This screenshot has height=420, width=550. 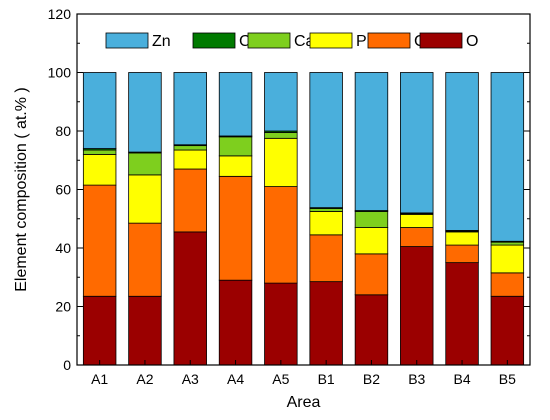 I want to click on legend-swatch-P, so click(x=331, y=40).